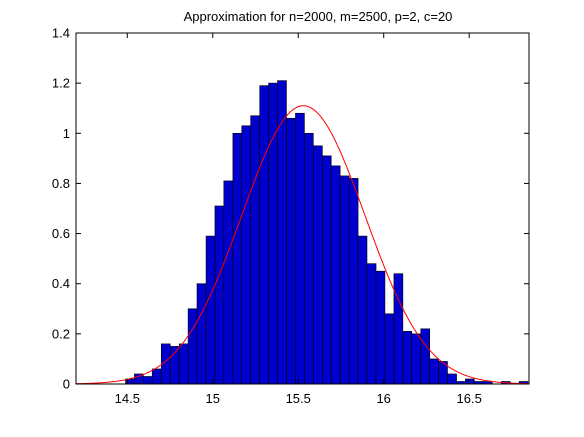 This screenshot has height=437, width=584. Describe the element at coordinates (66, 384) in the screenshot. I see `y-tick-label: 0` at that location.